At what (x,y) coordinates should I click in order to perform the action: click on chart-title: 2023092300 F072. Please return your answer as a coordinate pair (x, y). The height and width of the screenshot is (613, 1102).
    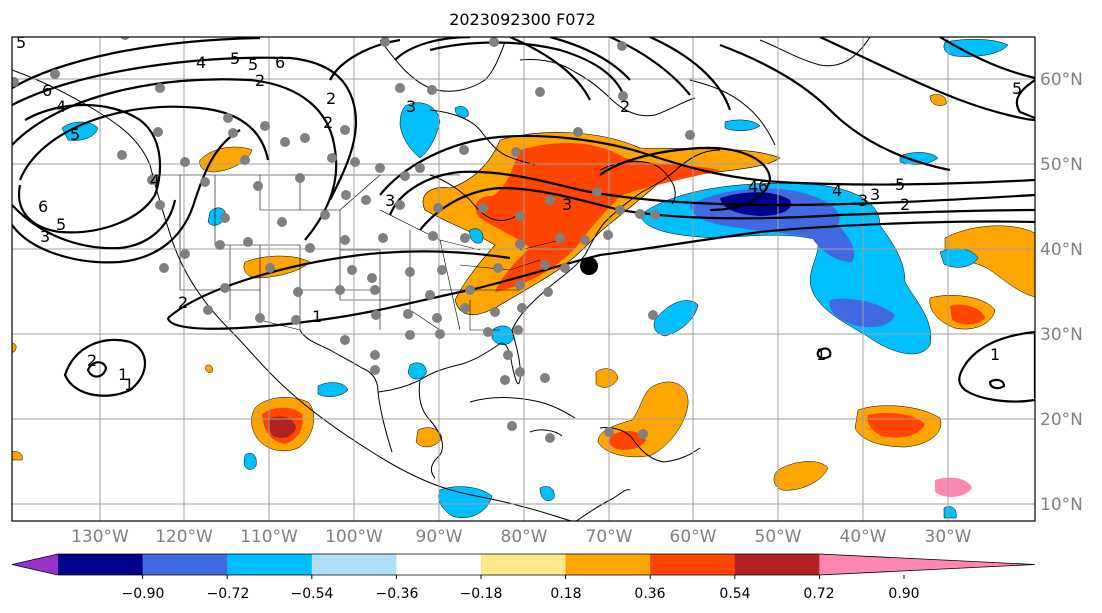
    Looking at the image, I should click on (522, 19).